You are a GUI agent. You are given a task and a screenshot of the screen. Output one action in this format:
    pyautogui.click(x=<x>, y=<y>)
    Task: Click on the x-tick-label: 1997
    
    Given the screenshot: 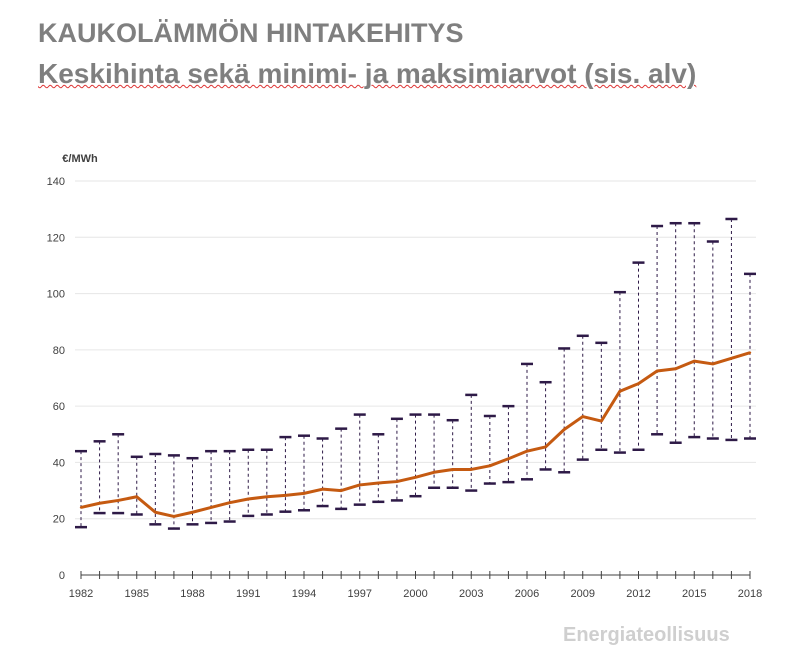 What is the action you would take?
    pyautogui.click(x=360, y=594)
    